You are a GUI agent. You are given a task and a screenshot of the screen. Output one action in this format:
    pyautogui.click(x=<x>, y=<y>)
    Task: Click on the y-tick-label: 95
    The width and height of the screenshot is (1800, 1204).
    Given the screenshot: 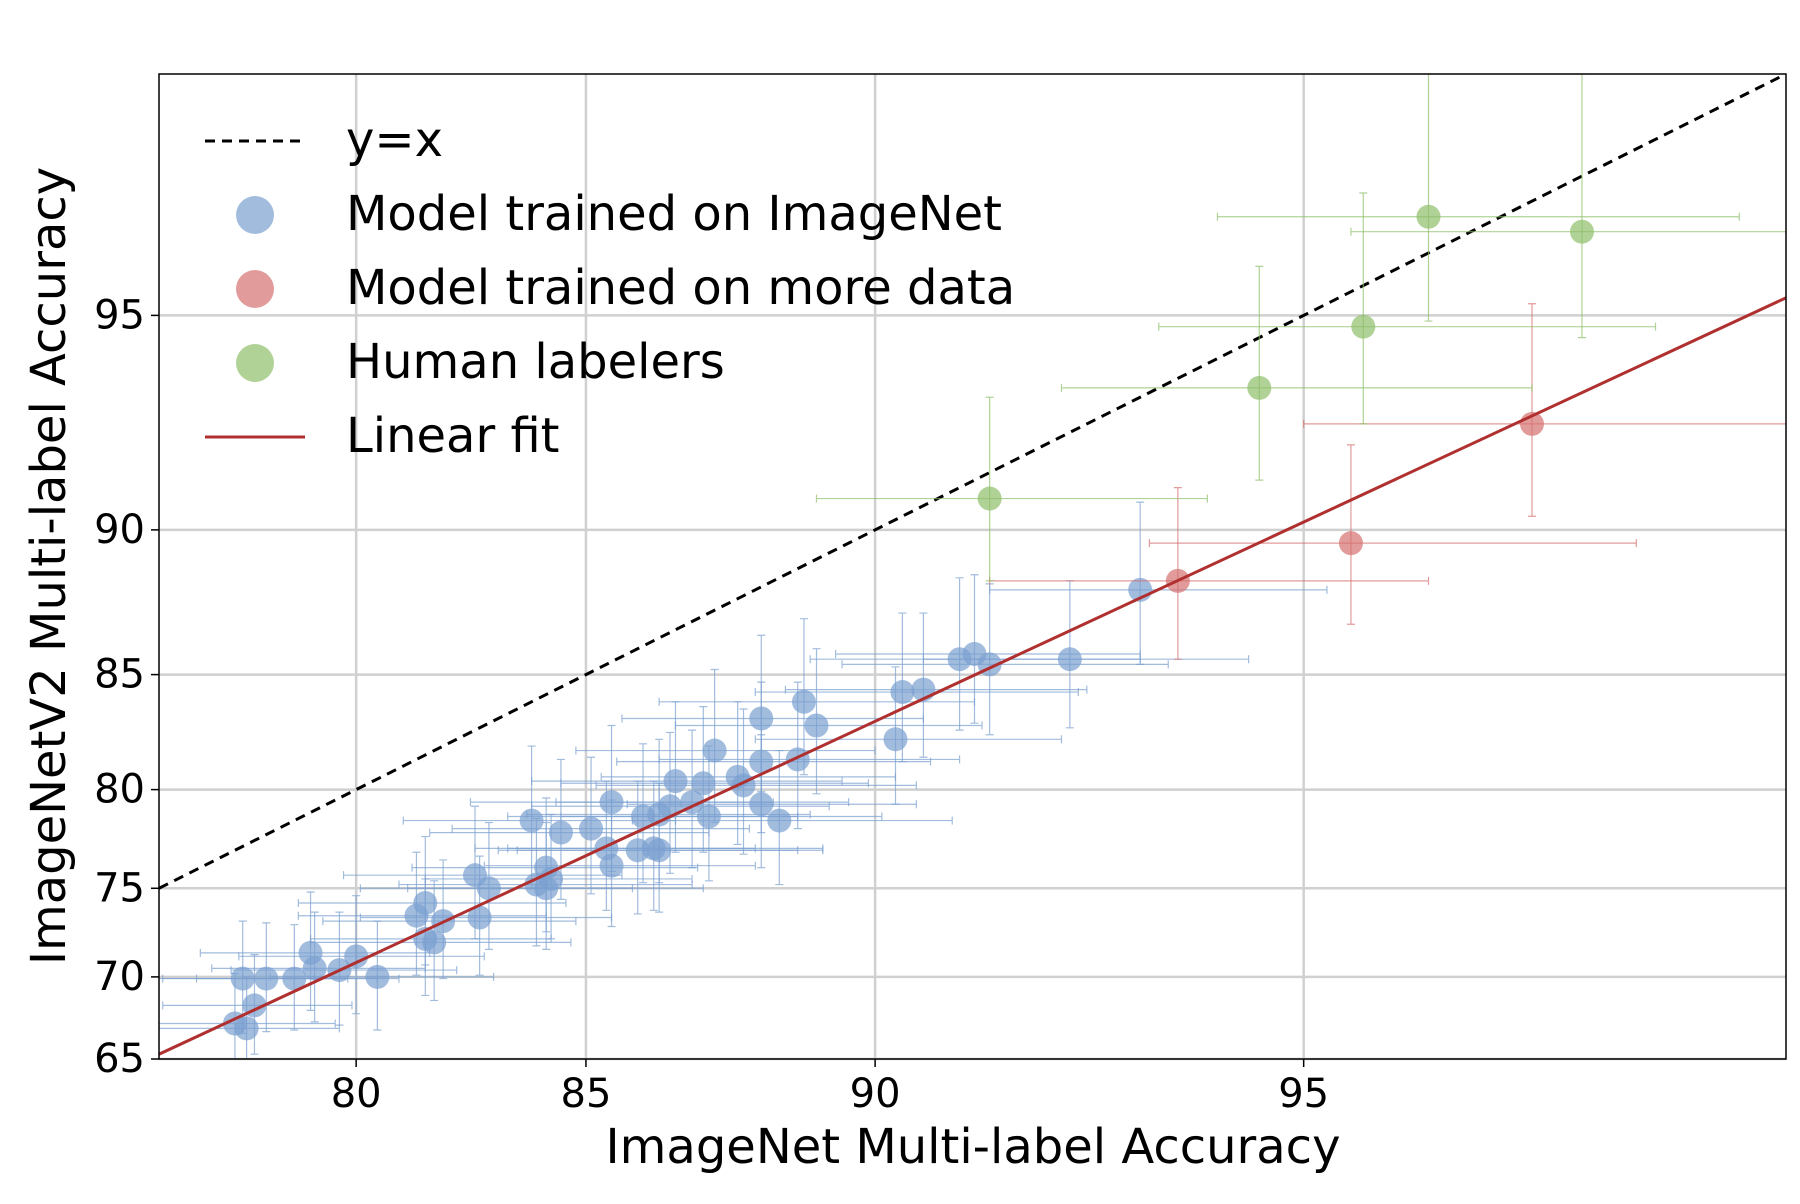 What is the action you would take?
    pyautogui.click(x=119, y=315)
    